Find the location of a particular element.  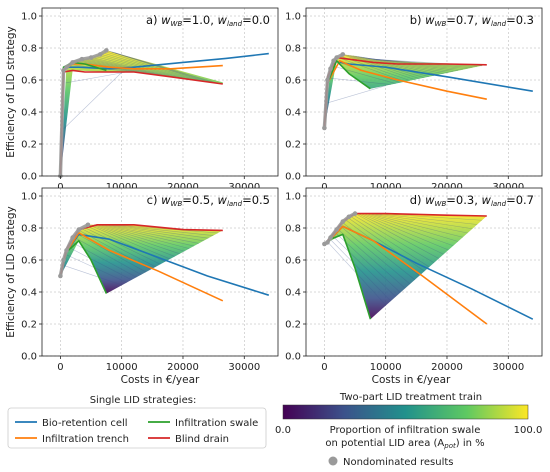

treatment-train-band is located at coordinates (405, 266).